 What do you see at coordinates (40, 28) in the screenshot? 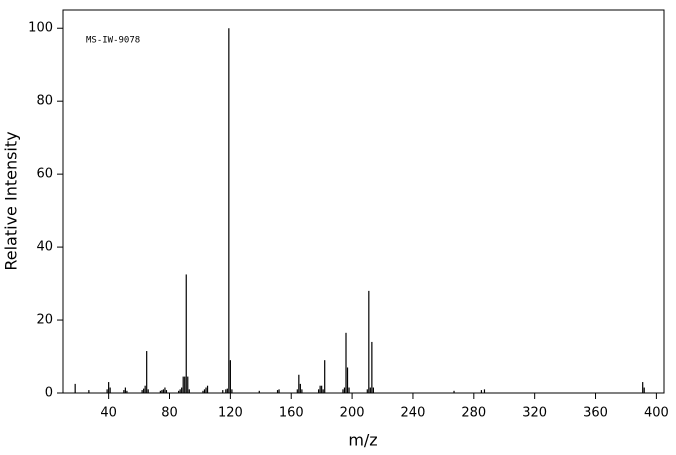
I see `y-tick-label: 100` at bounding box center [40, 28].